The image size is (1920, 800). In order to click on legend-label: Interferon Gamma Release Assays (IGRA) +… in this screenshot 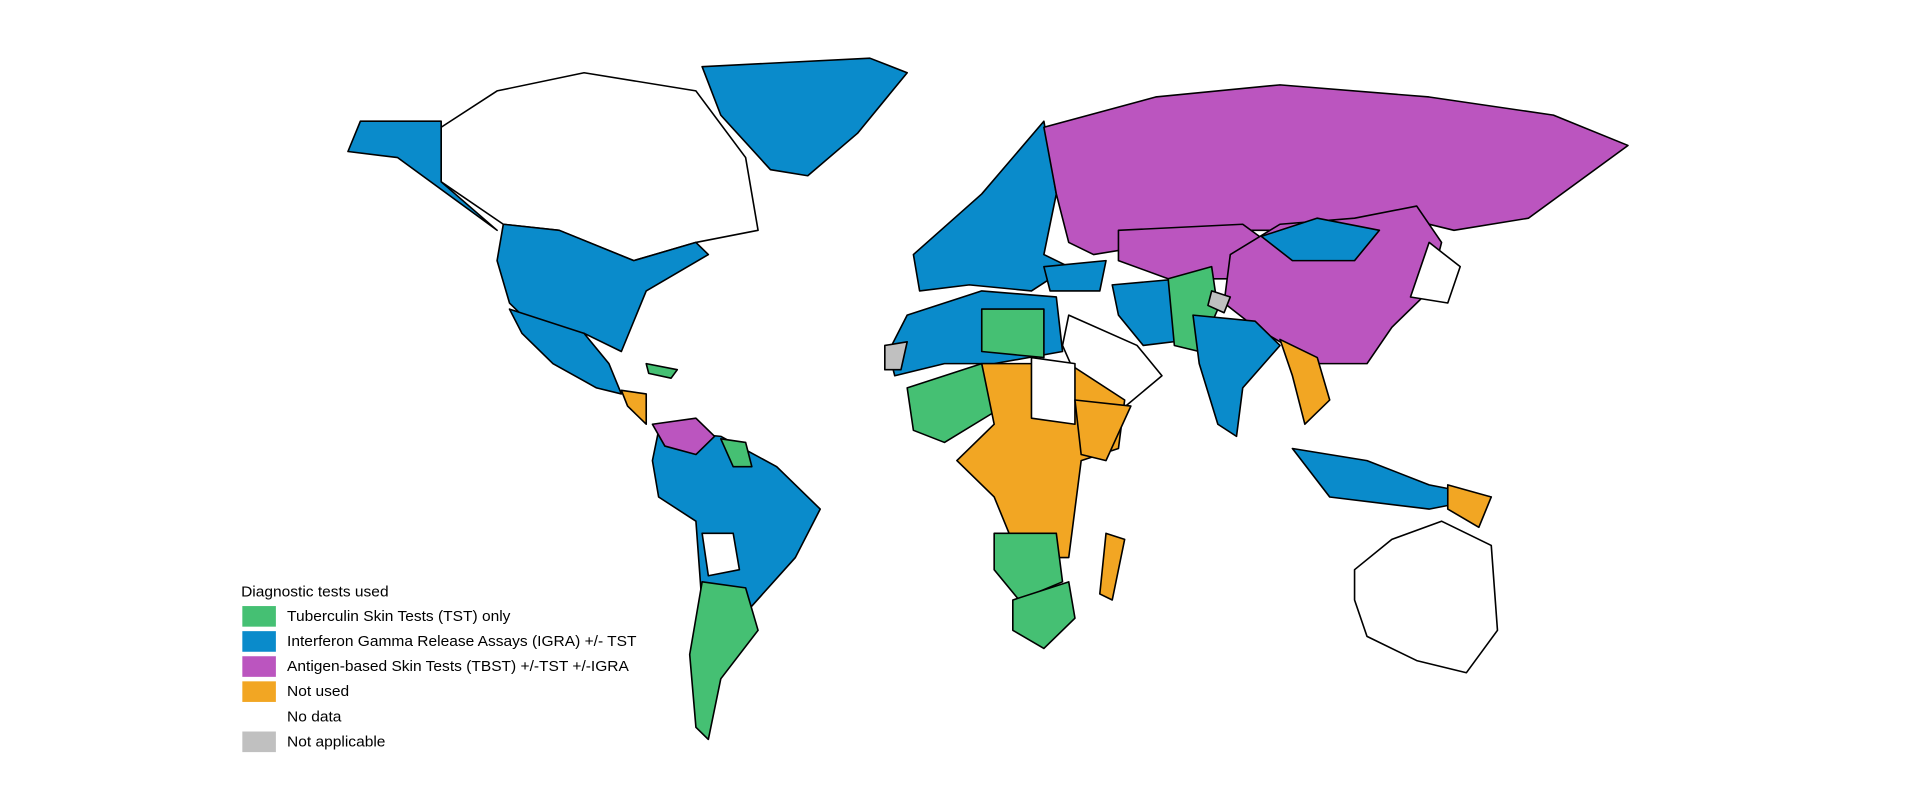, I will do `click(462, 641)`.